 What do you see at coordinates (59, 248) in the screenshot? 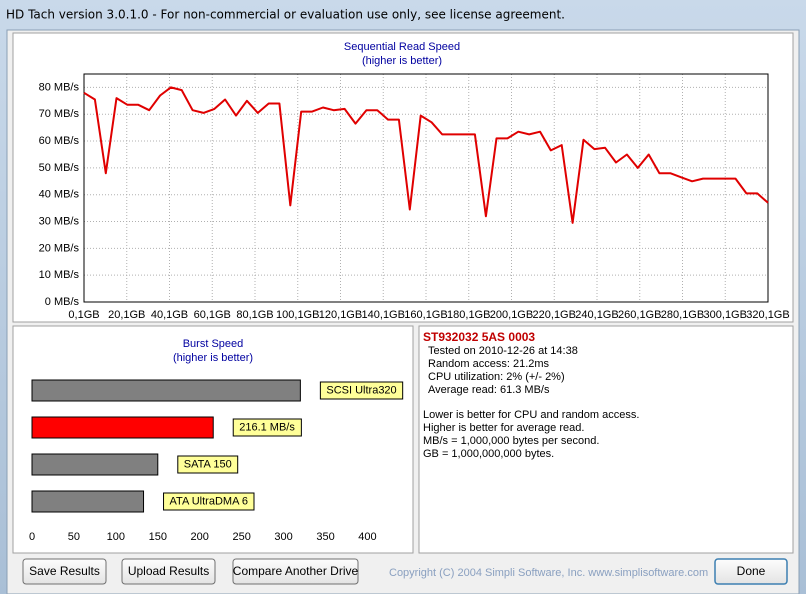
I see `y-tick-label: 20 MB/s` at bounding box center [59, 248].